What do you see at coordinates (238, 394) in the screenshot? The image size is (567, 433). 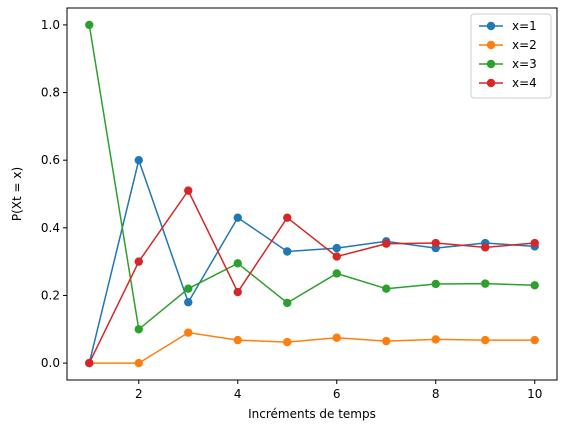 I see `x-tick-label: 4` at bounding box center [238, 394].